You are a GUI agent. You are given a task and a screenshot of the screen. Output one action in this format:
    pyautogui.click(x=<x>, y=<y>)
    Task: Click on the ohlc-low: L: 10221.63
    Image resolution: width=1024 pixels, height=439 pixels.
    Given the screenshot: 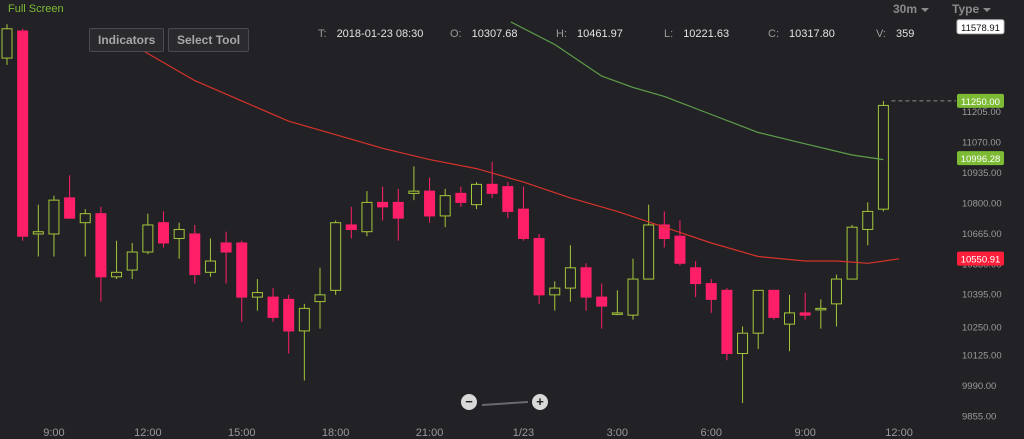 What is the action you would take?
    pyautogui.click(x=696, y=34)
    